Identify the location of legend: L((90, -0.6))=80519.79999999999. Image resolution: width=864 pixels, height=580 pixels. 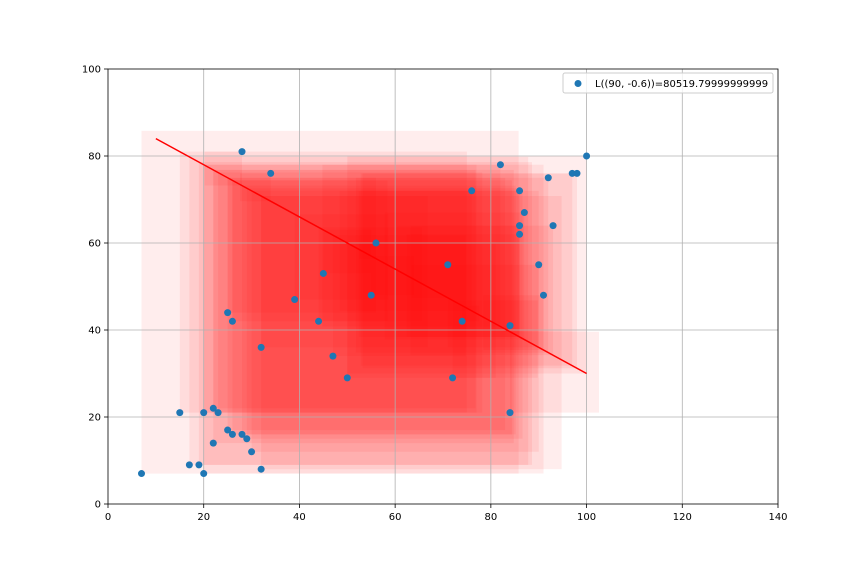
(668, 83).